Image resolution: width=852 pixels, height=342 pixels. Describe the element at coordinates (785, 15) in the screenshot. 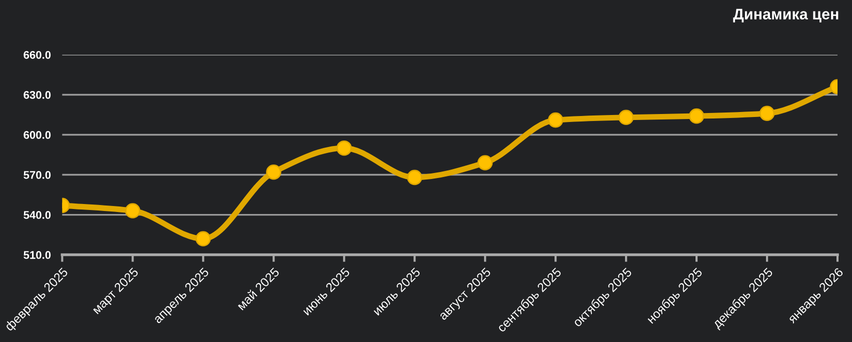

I see `chart-title: Динамика цен` at that location.